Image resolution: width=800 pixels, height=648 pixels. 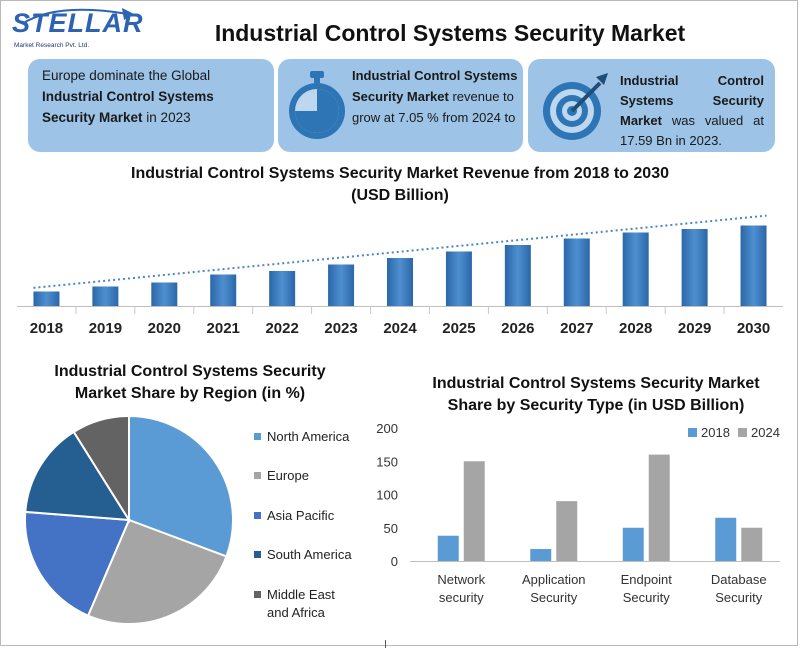 I want to click on card1-text: Europe dominate the Global, so click(x=126, y=75).